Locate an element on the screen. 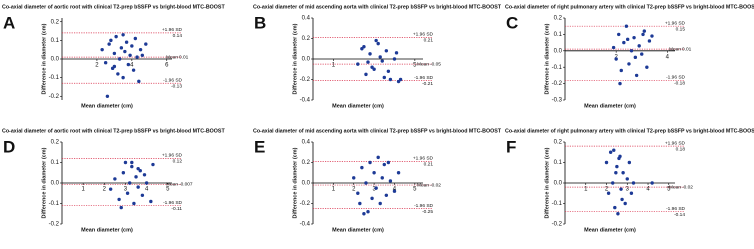 The image size is (754, 249). x-tick-label: 3 is located at coordinates (374, 190).